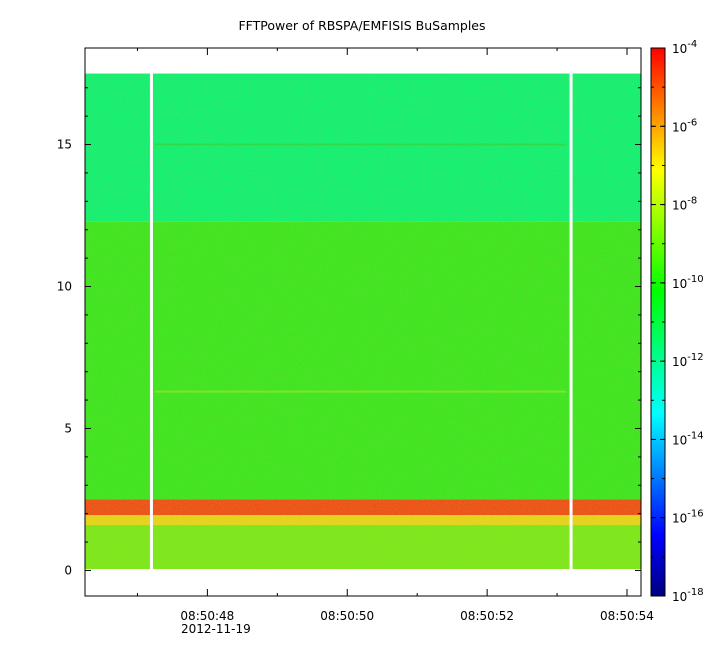 This screenshot has width=724, height=660. What do you see at coordinates (688, 595) in the screenshot?
I see `colorbar-tick-label-7: 10⁻¹⁸` at bounding box center [688, 595].